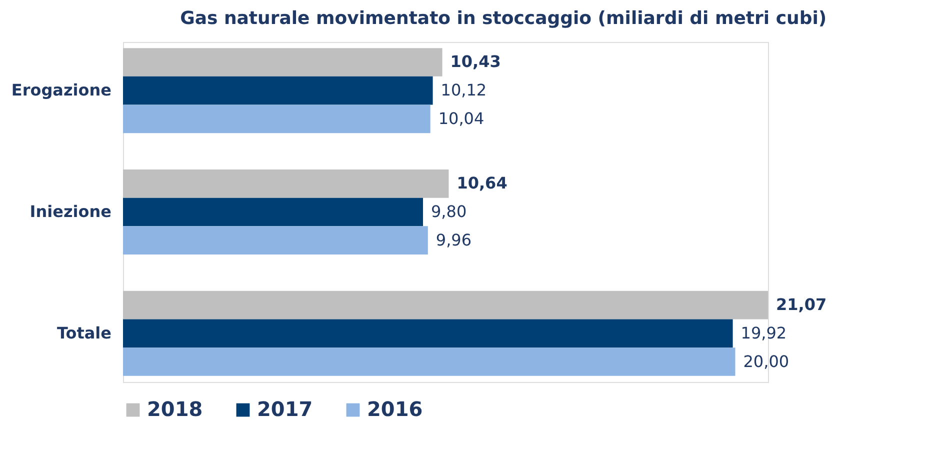 This screenshot has width=938, height=473. Describe the element at coordinates (71, 211) in the screenshot. I see `y-tick-label: Iniezione` at that location.